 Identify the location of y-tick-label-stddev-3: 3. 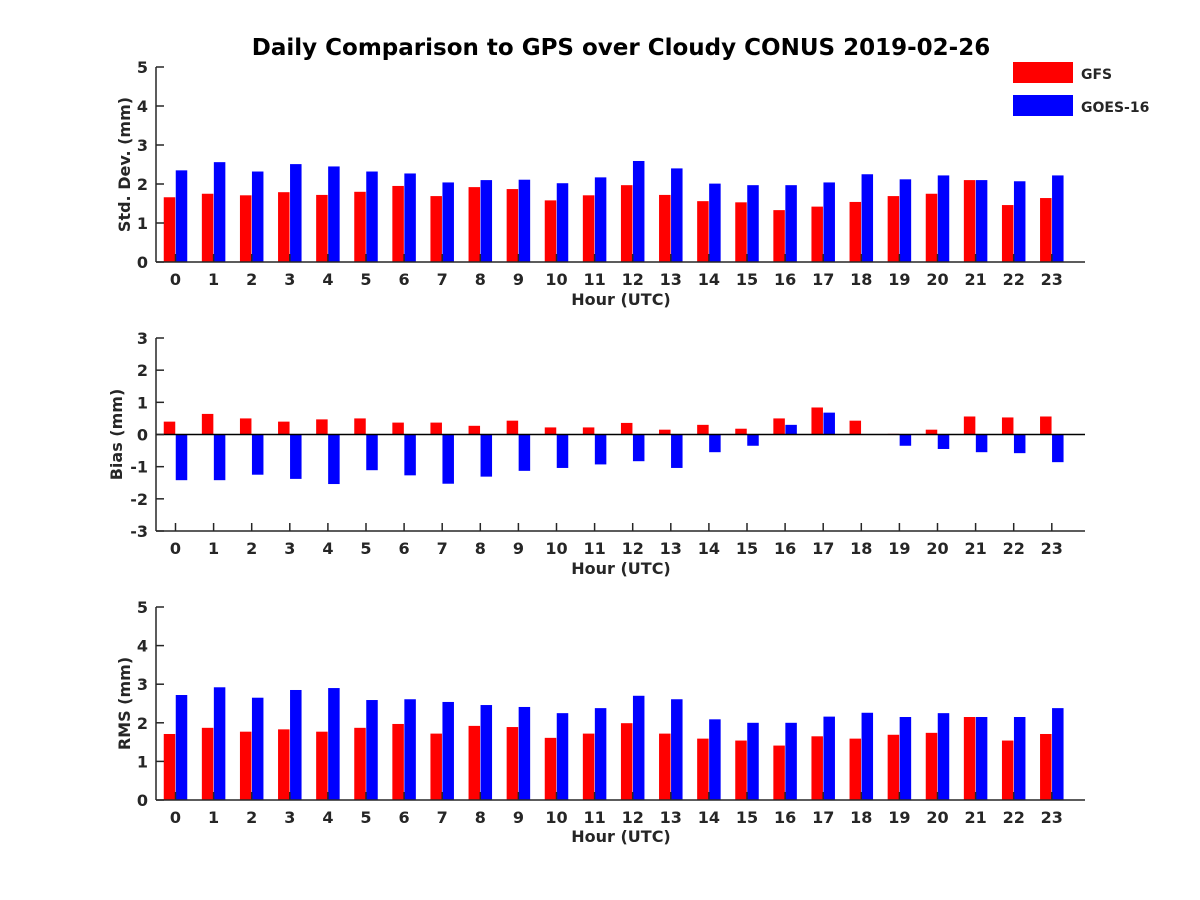
(142, 145).